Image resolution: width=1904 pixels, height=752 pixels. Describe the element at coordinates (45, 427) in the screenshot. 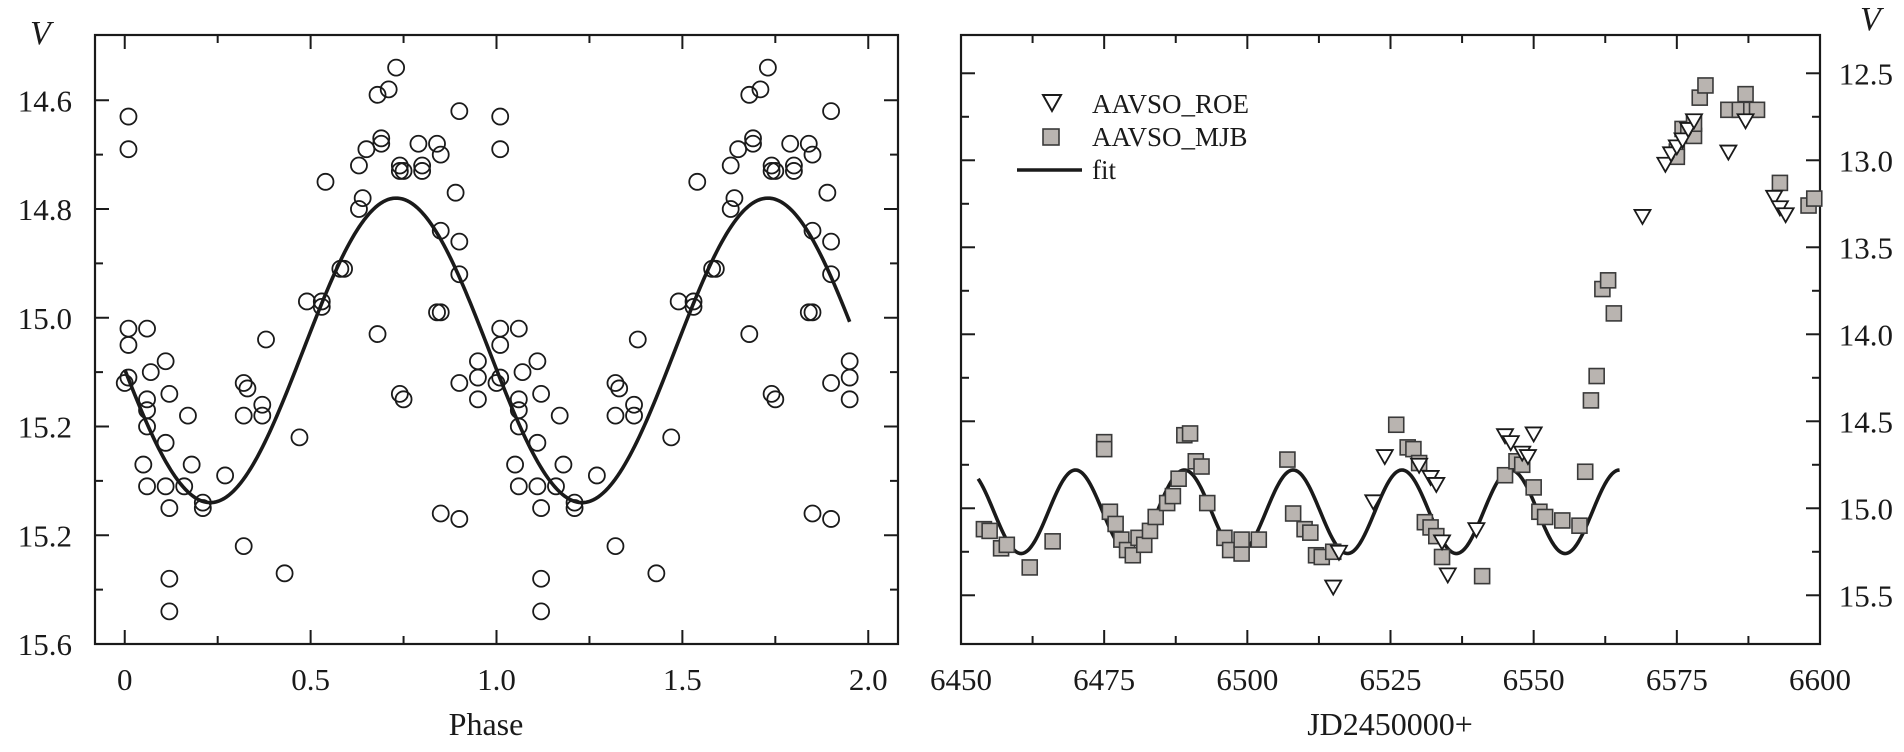

I see `left-y-tick-label: 15.2` at that location.